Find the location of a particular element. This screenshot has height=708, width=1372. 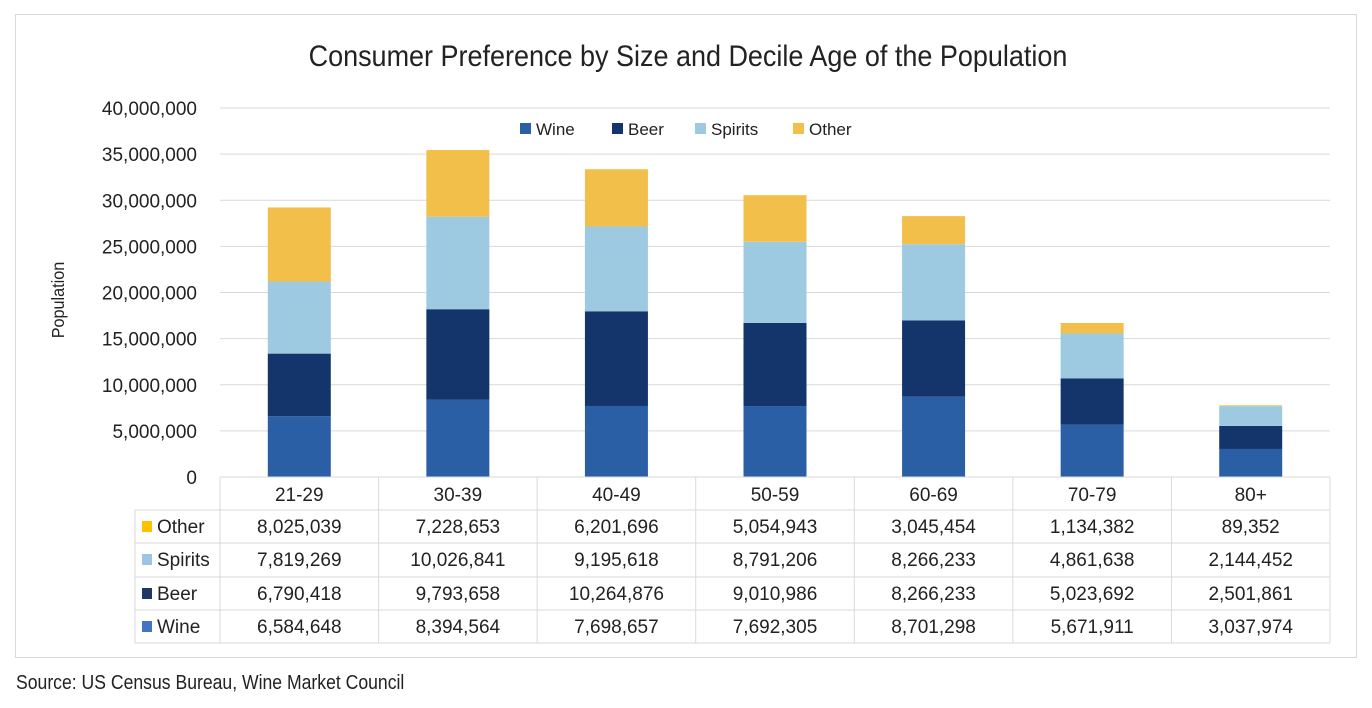

legend-label-wine: Wine is located at coordinates (555, 129).